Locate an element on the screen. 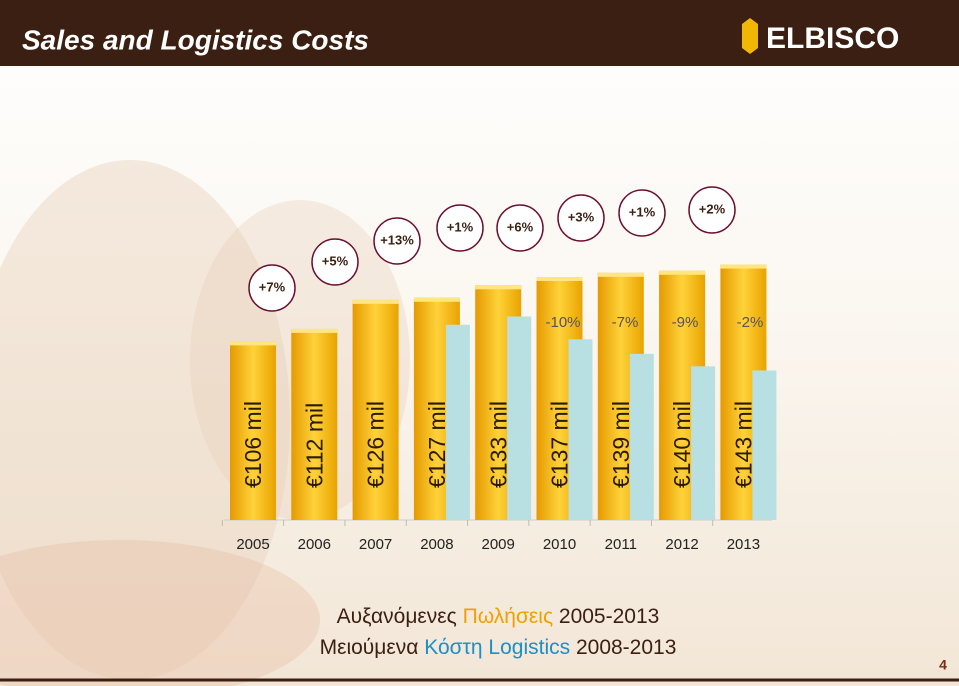 This screenshot has height=686, width=959. caption-text: 2005-2013 is located at coordinates (606, 616).